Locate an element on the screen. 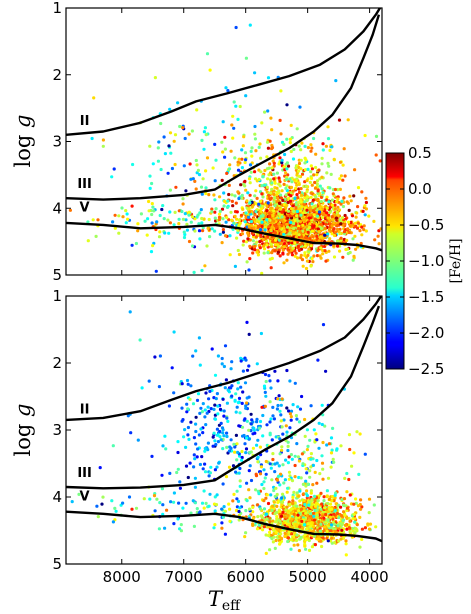 The image size is (471, 614). colorbar-ticks: 0.50.0−0.5−1.0−1.5−2.0−2.5 is located at coordinates (415, 261).